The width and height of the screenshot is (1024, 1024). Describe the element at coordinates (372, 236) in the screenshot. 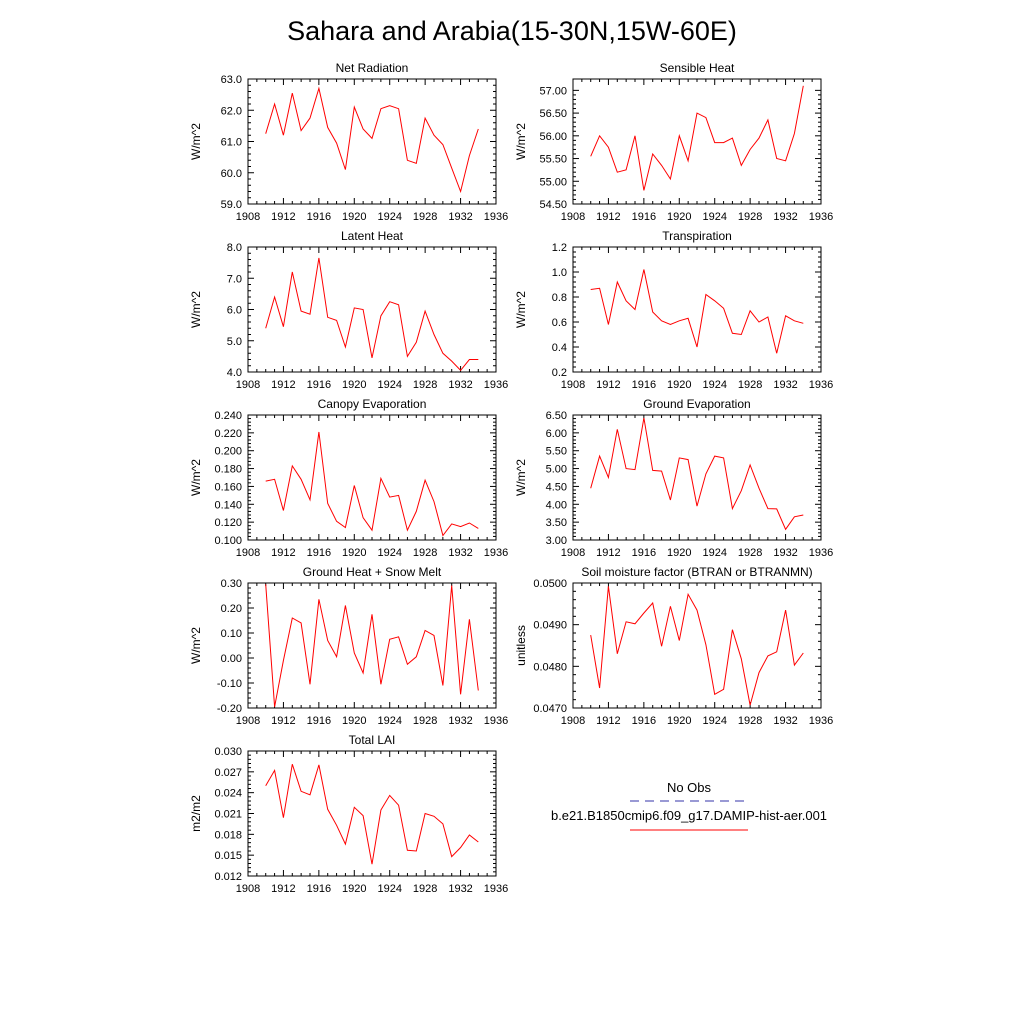

I see `panel-title: Latent Heat` at that location.